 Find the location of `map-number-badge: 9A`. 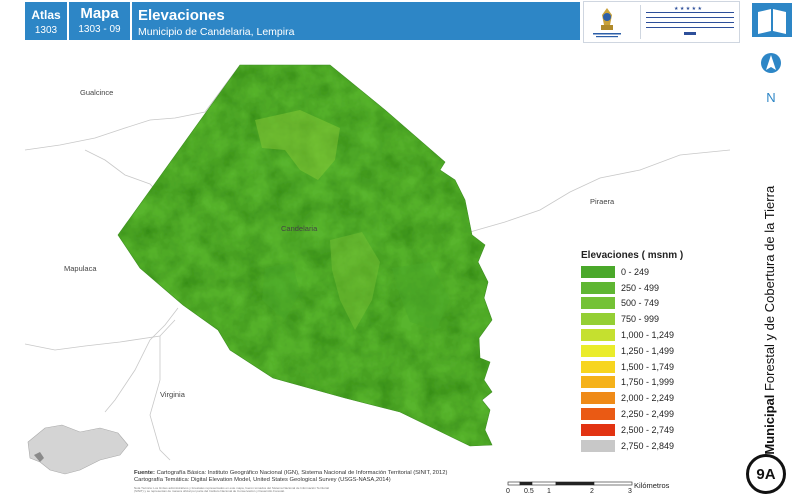

map-number-badge: 9A is located at coordinates (766, 474).